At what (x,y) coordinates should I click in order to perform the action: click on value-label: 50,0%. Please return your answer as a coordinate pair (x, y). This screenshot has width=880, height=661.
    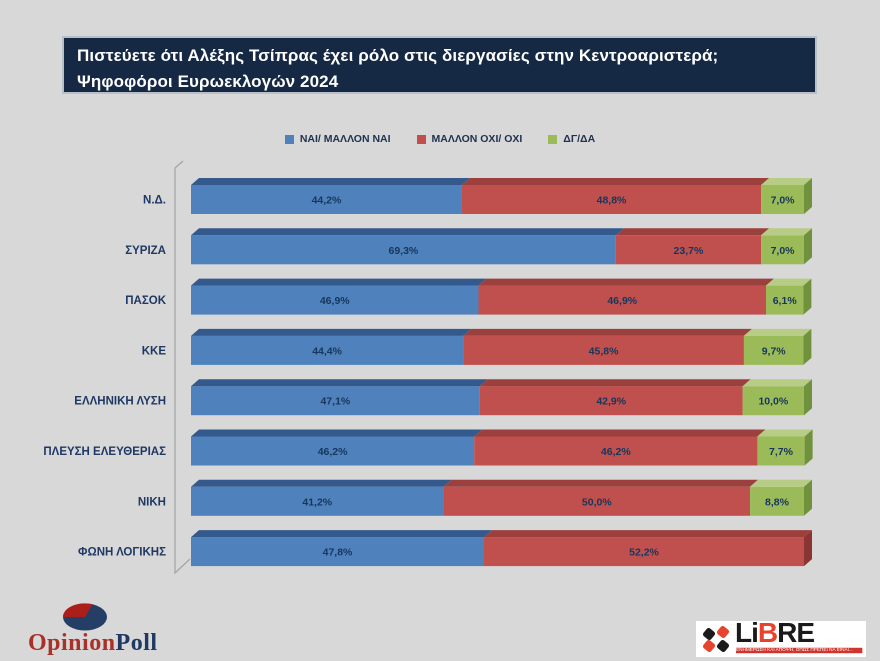
    Looking at the image, I should click on (597, 502).